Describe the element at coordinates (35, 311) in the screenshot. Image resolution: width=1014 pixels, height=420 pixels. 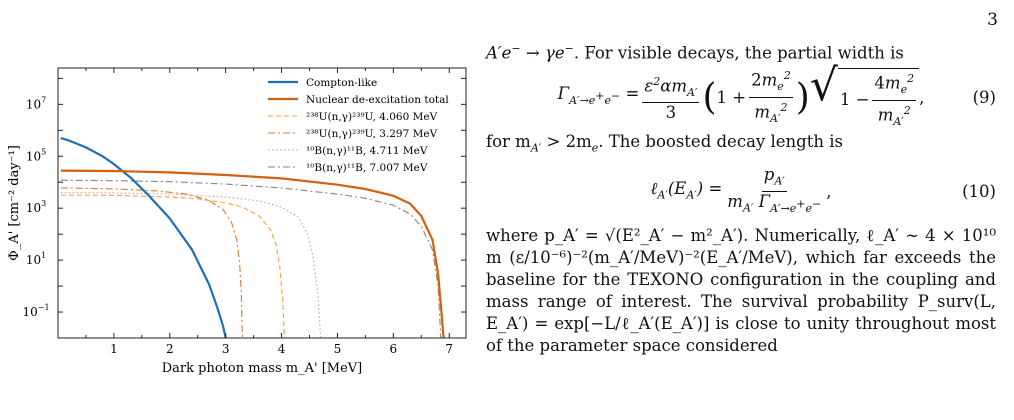
I see `y-tick-label: 10⁻¹` at that location.